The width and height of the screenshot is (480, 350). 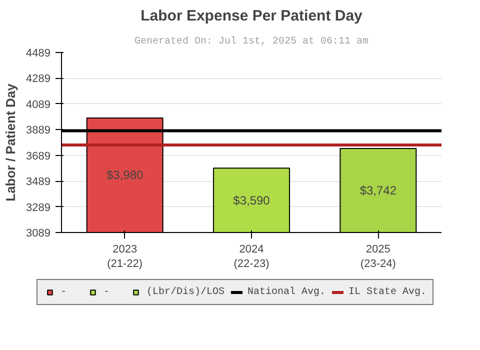 I want to click on chart-title: Labor Expense Per Patient Day, so click(x=252, y=16).